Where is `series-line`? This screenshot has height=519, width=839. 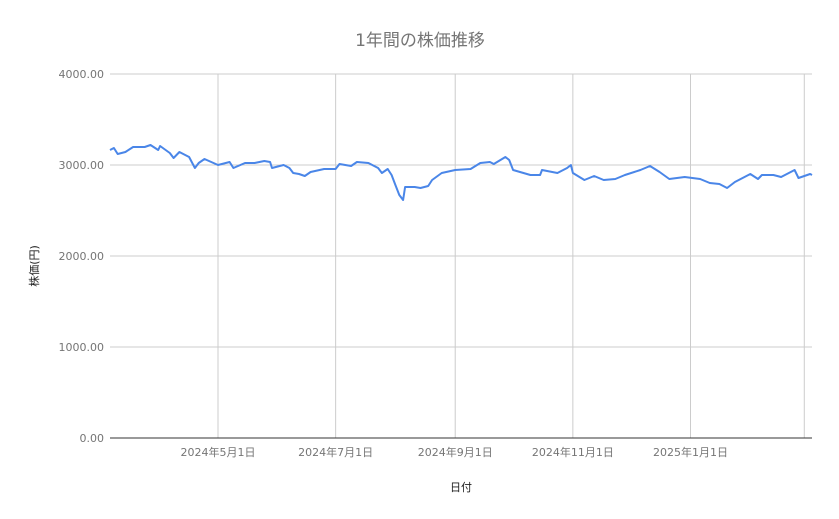 series-line is located at coordinates (461, 172).